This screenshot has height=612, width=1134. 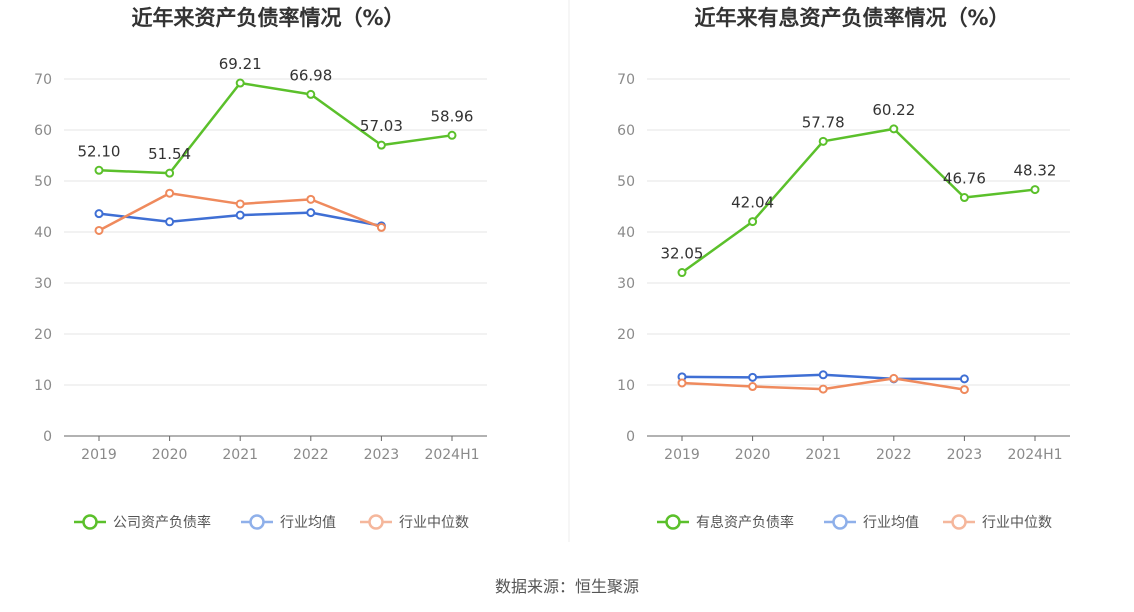 I want to click on data-label: 60.22, so click(x=893, y=110).